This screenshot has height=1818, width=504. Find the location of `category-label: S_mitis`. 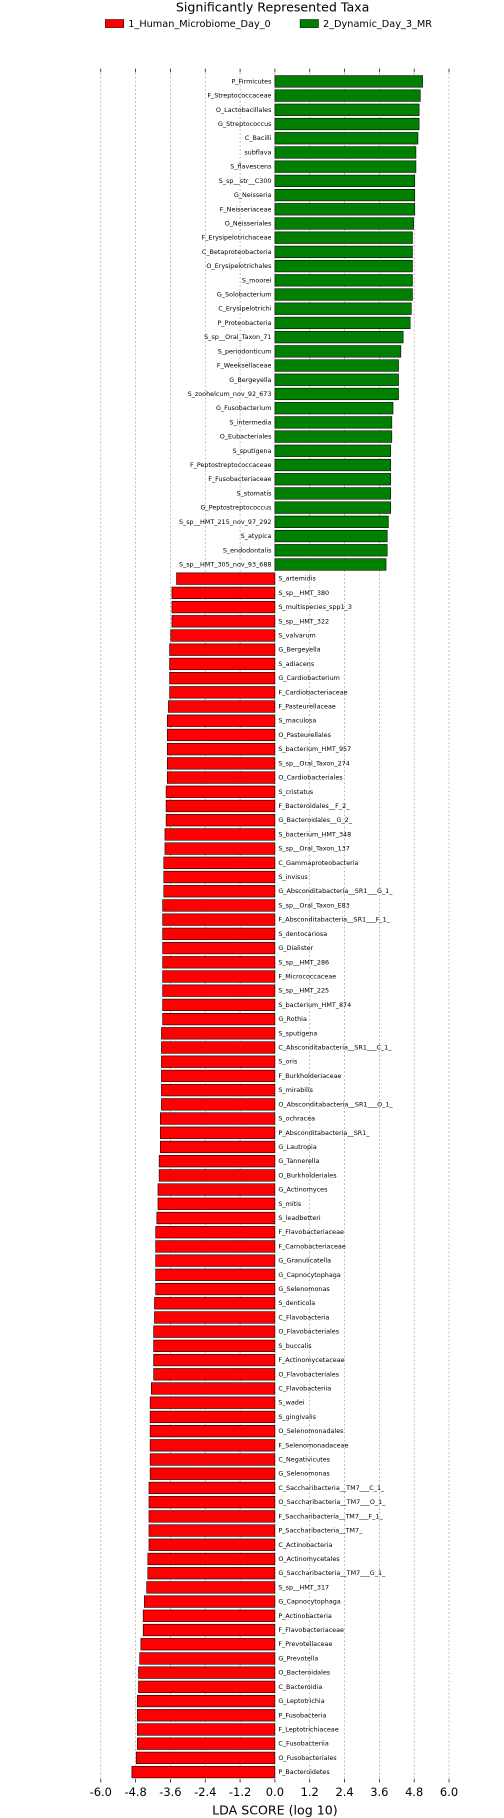

category-label: S_mitis is located at coordinates (290, 1204).